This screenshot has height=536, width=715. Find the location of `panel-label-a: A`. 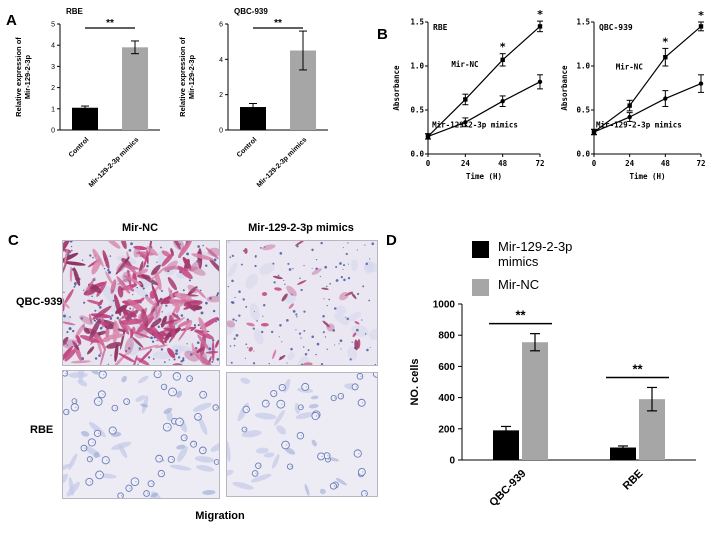

panel-label-a: A is located at coordinates (11, 20).